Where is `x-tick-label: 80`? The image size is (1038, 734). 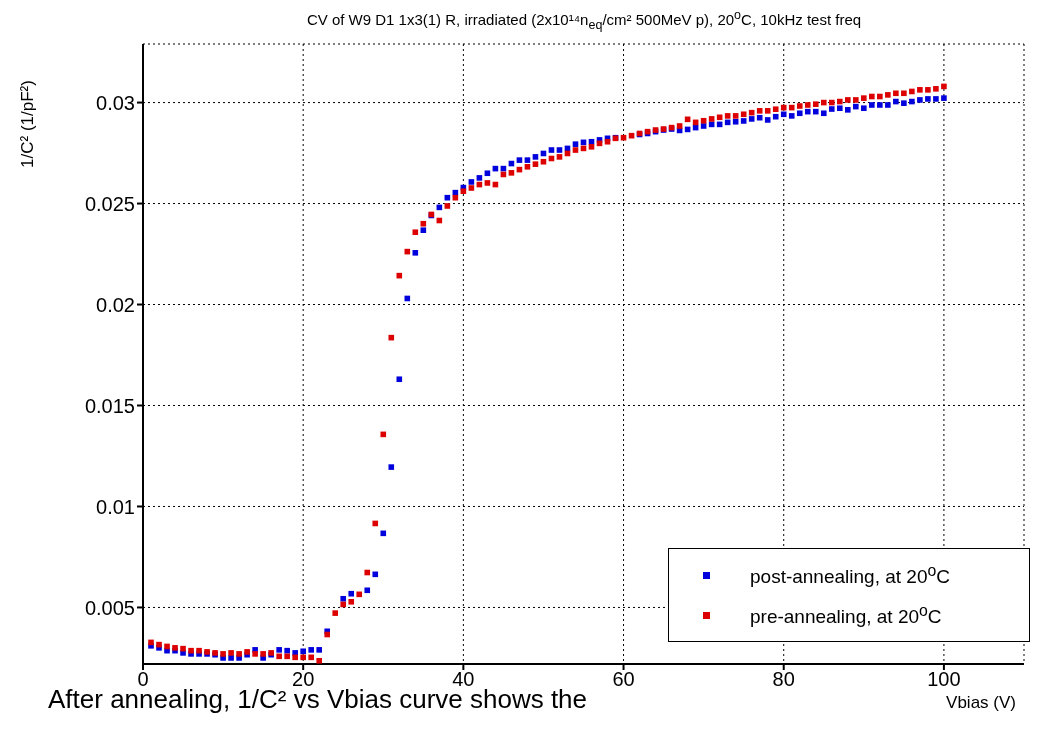 x-tick-label: 80 is located at coordinates (783, 679).